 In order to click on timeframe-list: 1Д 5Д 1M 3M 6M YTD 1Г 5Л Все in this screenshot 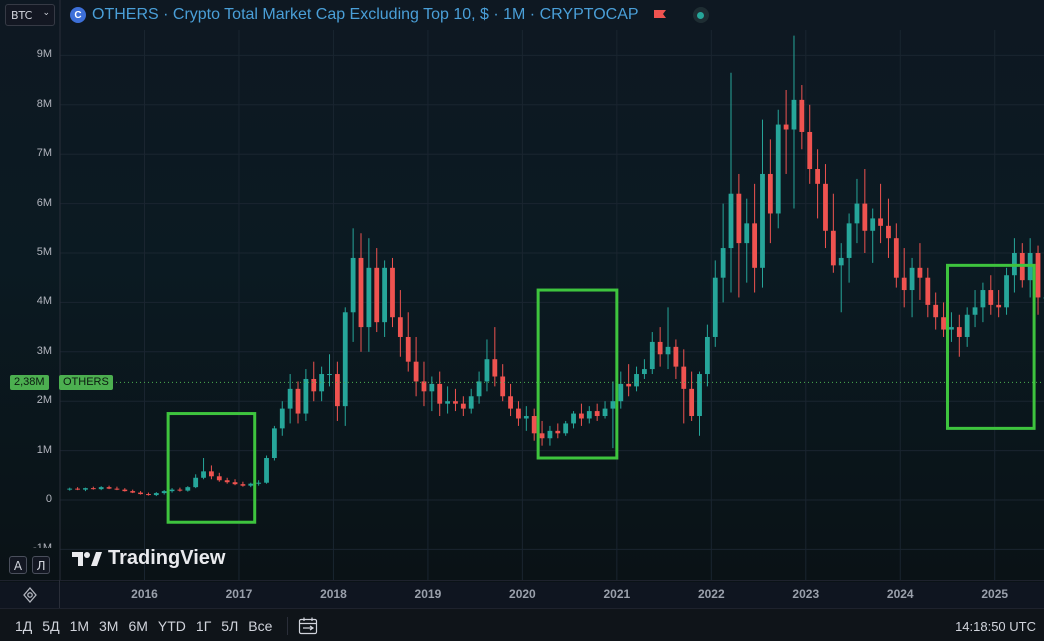, I will do `click(143, 626)`.